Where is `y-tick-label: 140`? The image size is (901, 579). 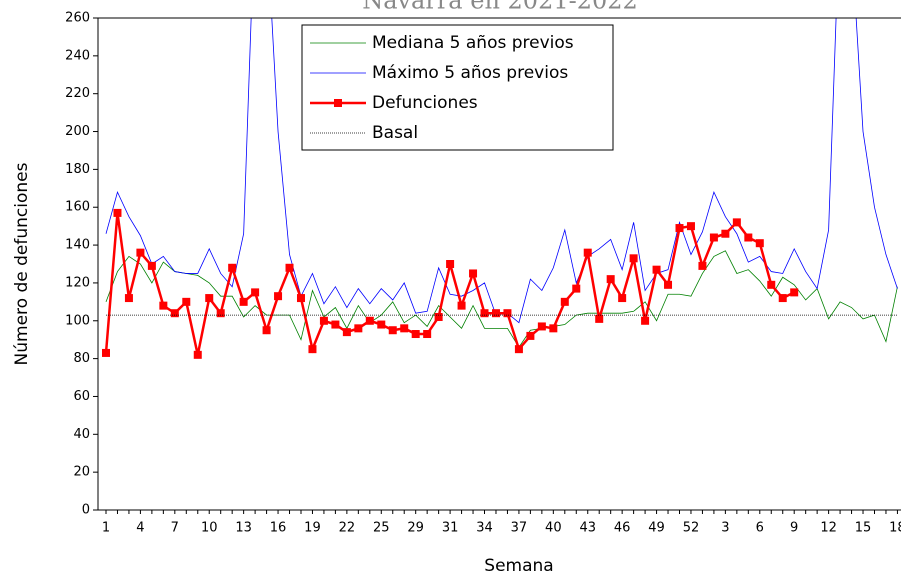
y-tick-label: 140 is located at coordinates (77, 245).